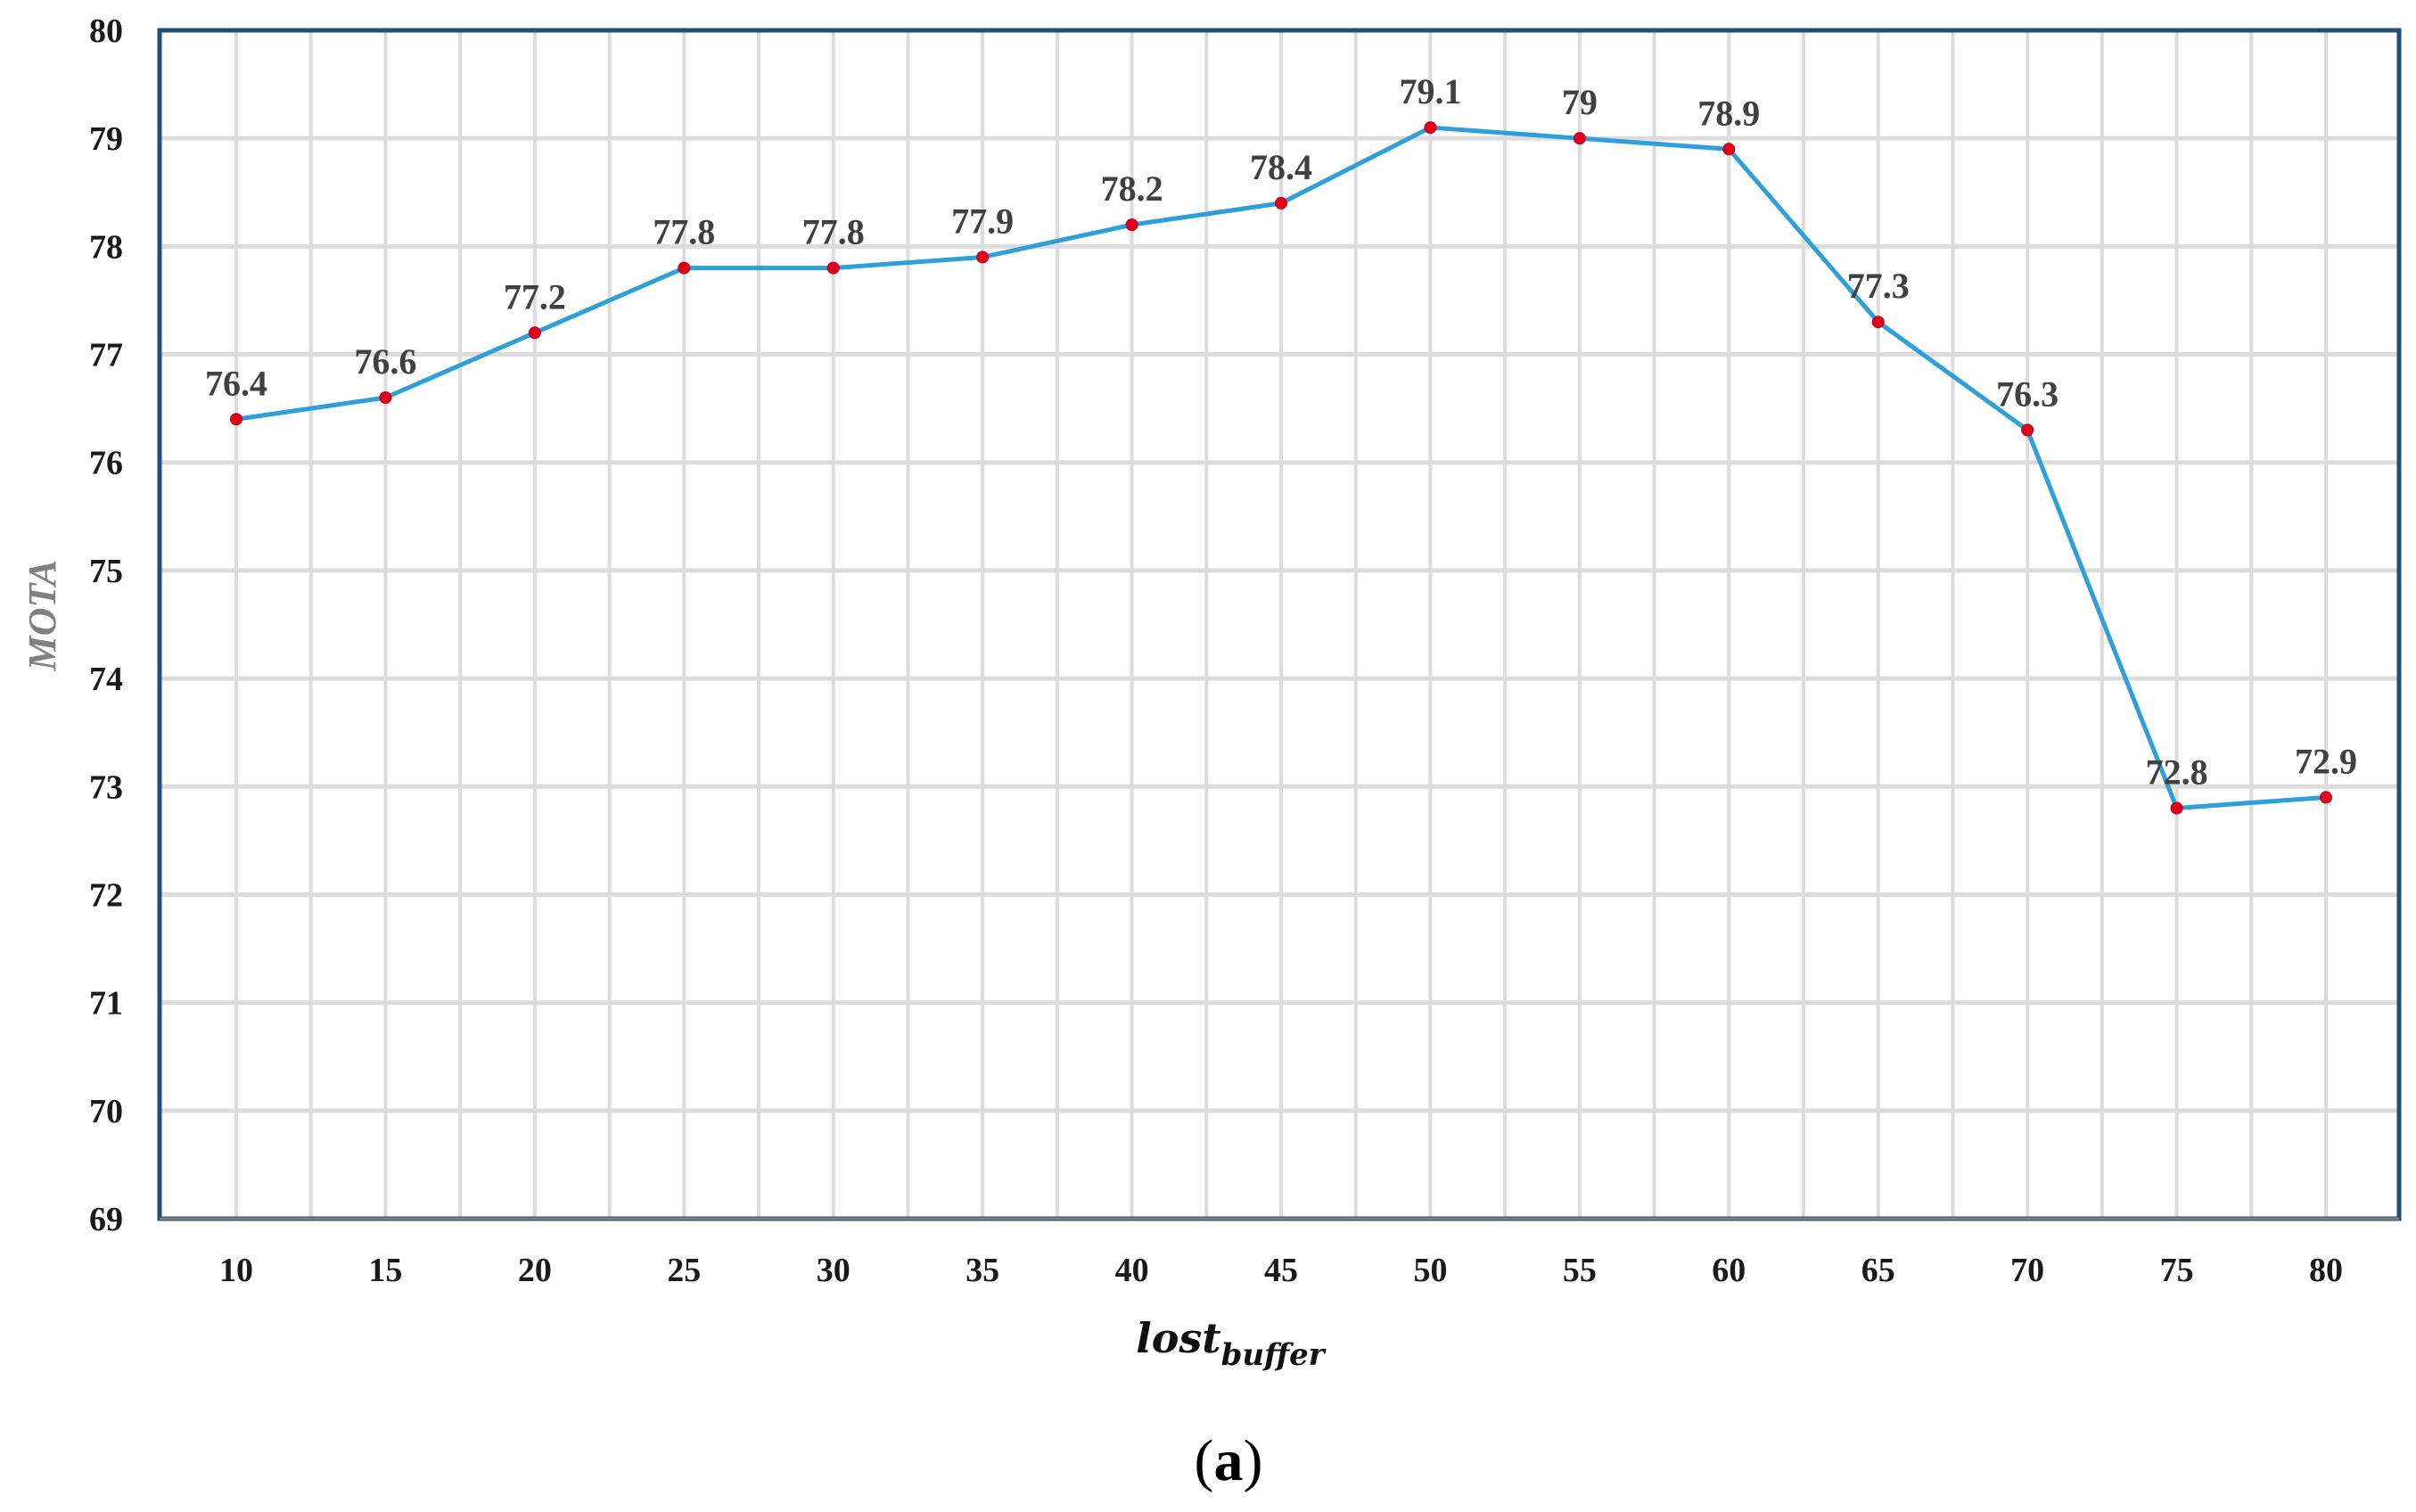  What do you see at coordinates (1580, 102) in the screenshot?
I see `data-label: 79` at bounding box center [1580, 102].